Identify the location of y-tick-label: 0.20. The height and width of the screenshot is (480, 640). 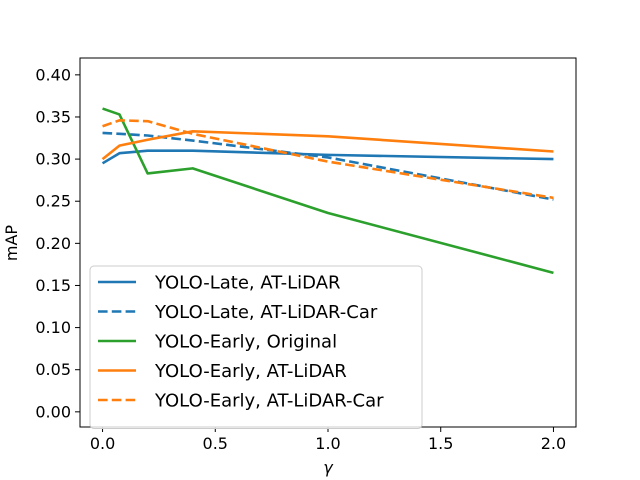
(53, 243).